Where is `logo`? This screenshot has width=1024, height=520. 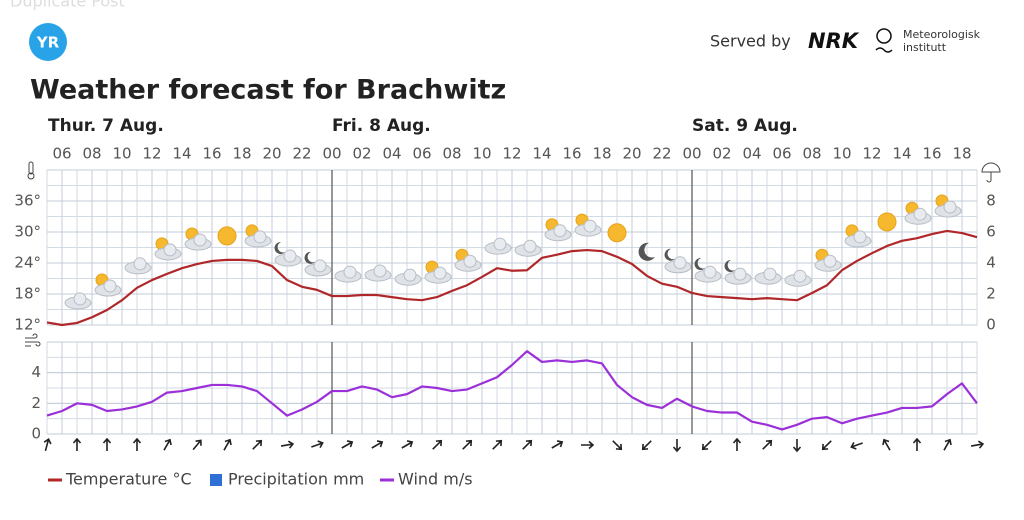
logo is located at coordinates (48, 42).